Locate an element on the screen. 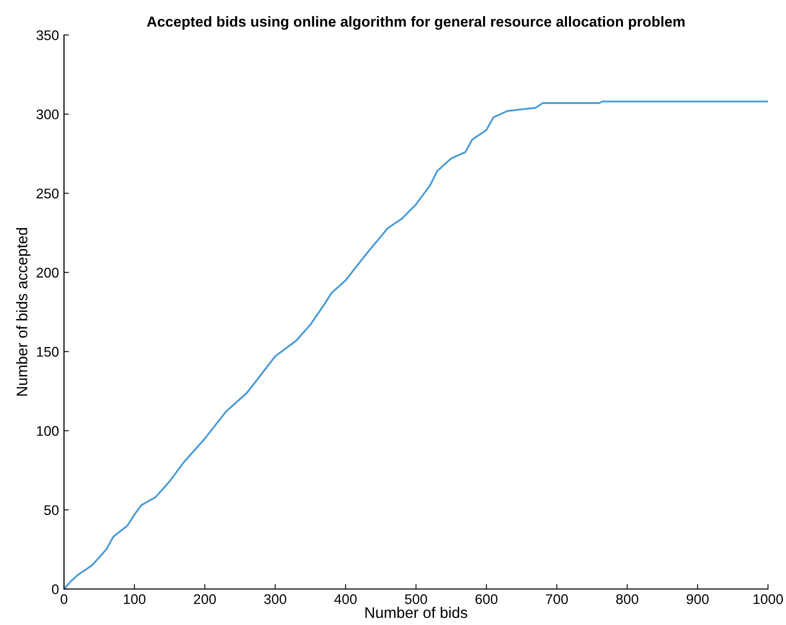  y-axis-title: Number of bids accepted is located at coordinates (23, 312).